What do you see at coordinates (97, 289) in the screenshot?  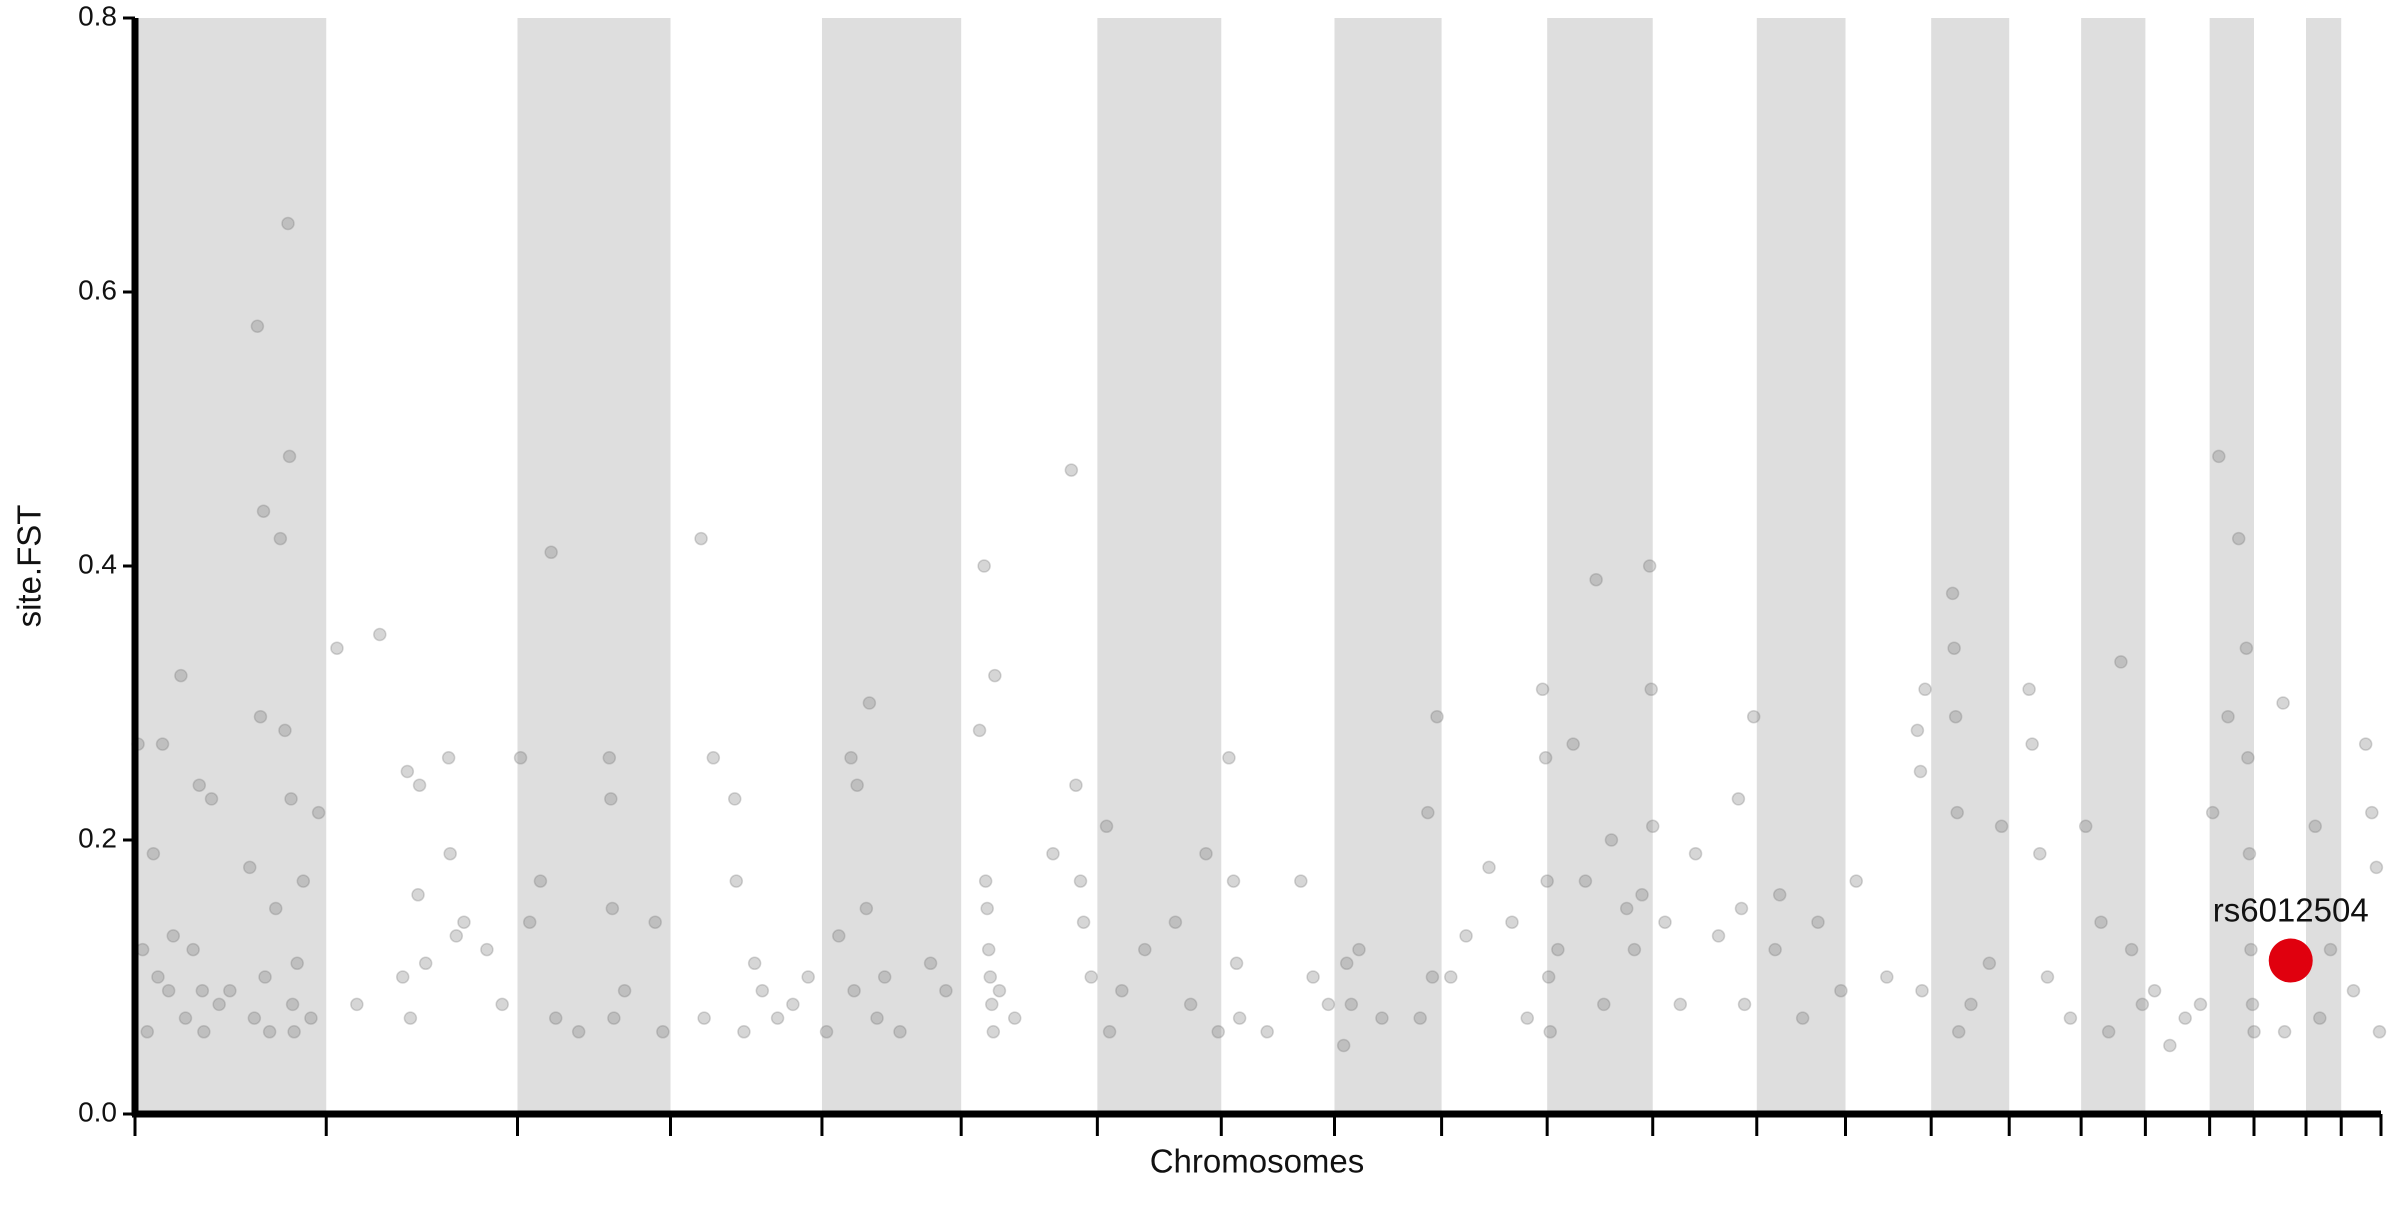 I see `y-tick-label: 0.6` at bounding box center [97, 289].